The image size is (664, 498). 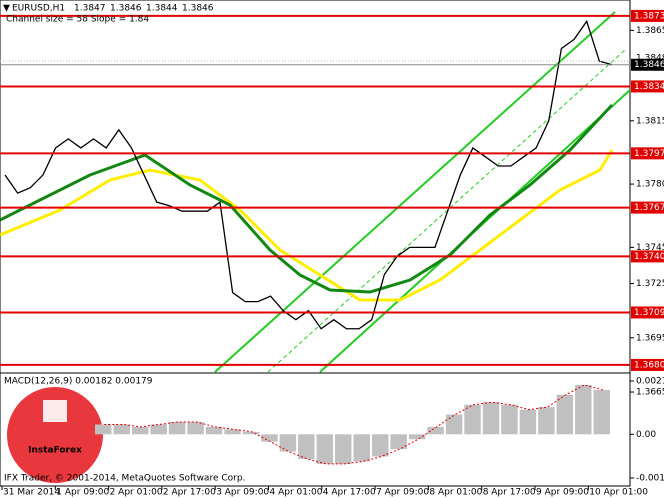 I want to click on logo-badge, so click(x=55, y=435).